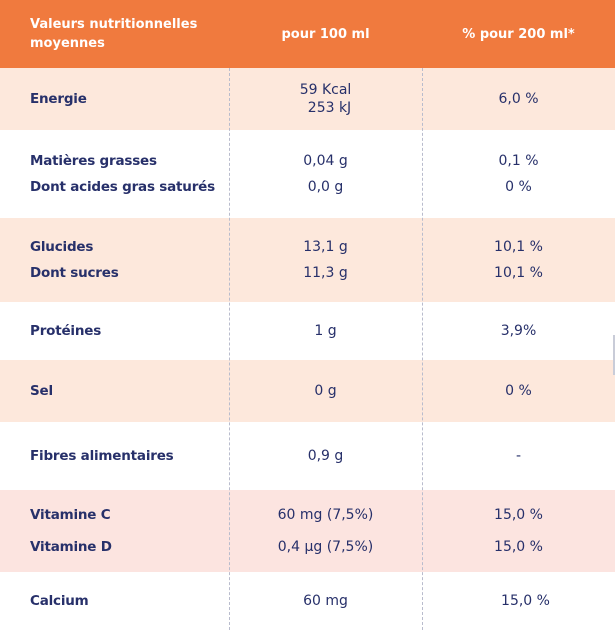 The width and height of the screenshot is (615, 630). I want to click on row-label: Energie, so click(58, 99).